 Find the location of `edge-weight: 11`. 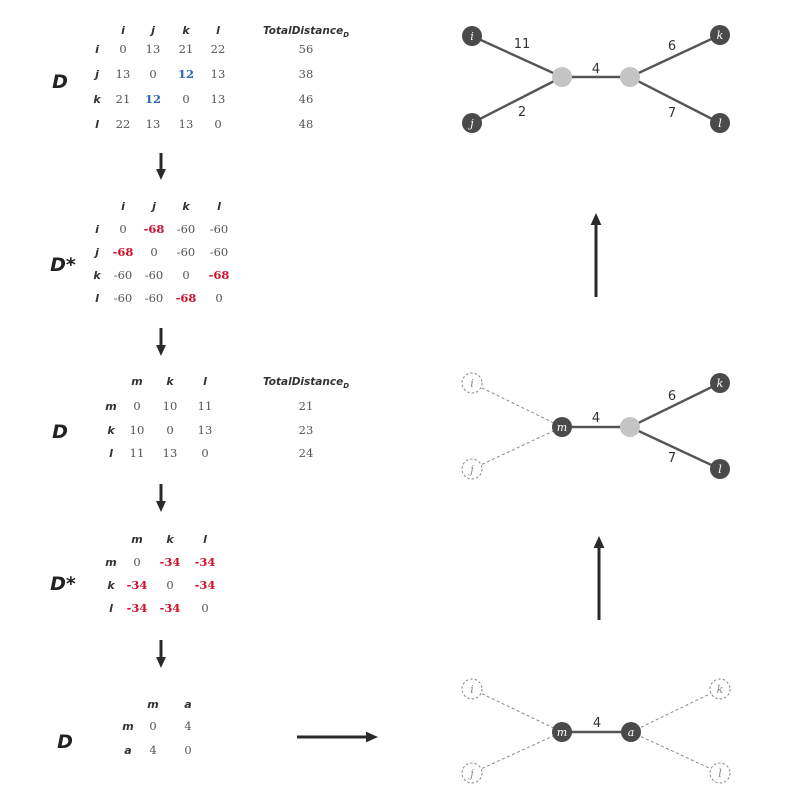

edge-weight: 11 is located at coordinates (522, 44).